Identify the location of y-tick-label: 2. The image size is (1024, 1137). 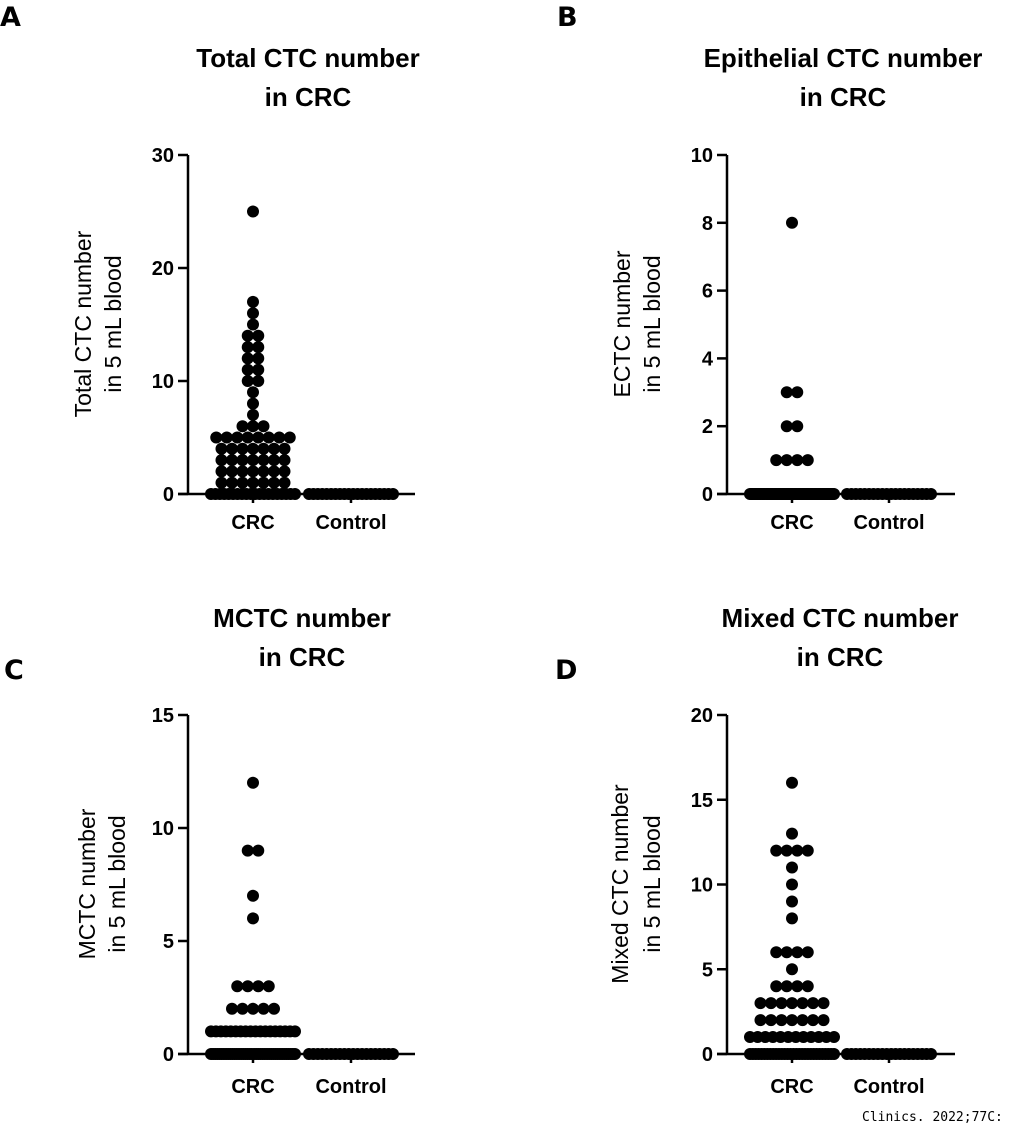
(707, 427).